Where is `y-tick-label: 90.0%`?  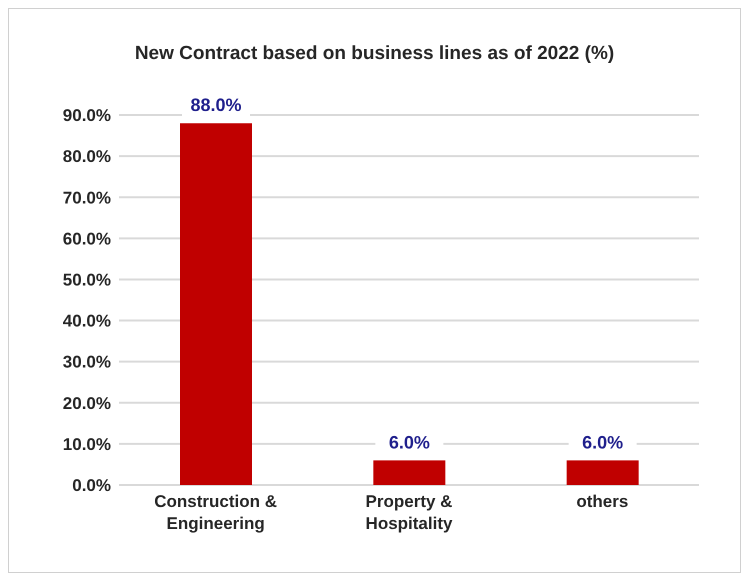
y-tick-label: 90.0% is located at coordinates (86, 116).